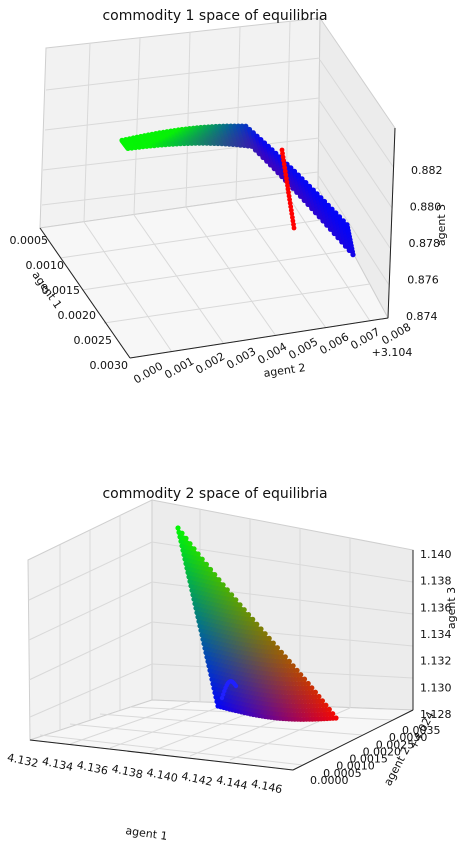 The width and height of the screenshot is (463, 864). I want to click on chart-title: commodity 2 space of equilibria, so click(214, 494).